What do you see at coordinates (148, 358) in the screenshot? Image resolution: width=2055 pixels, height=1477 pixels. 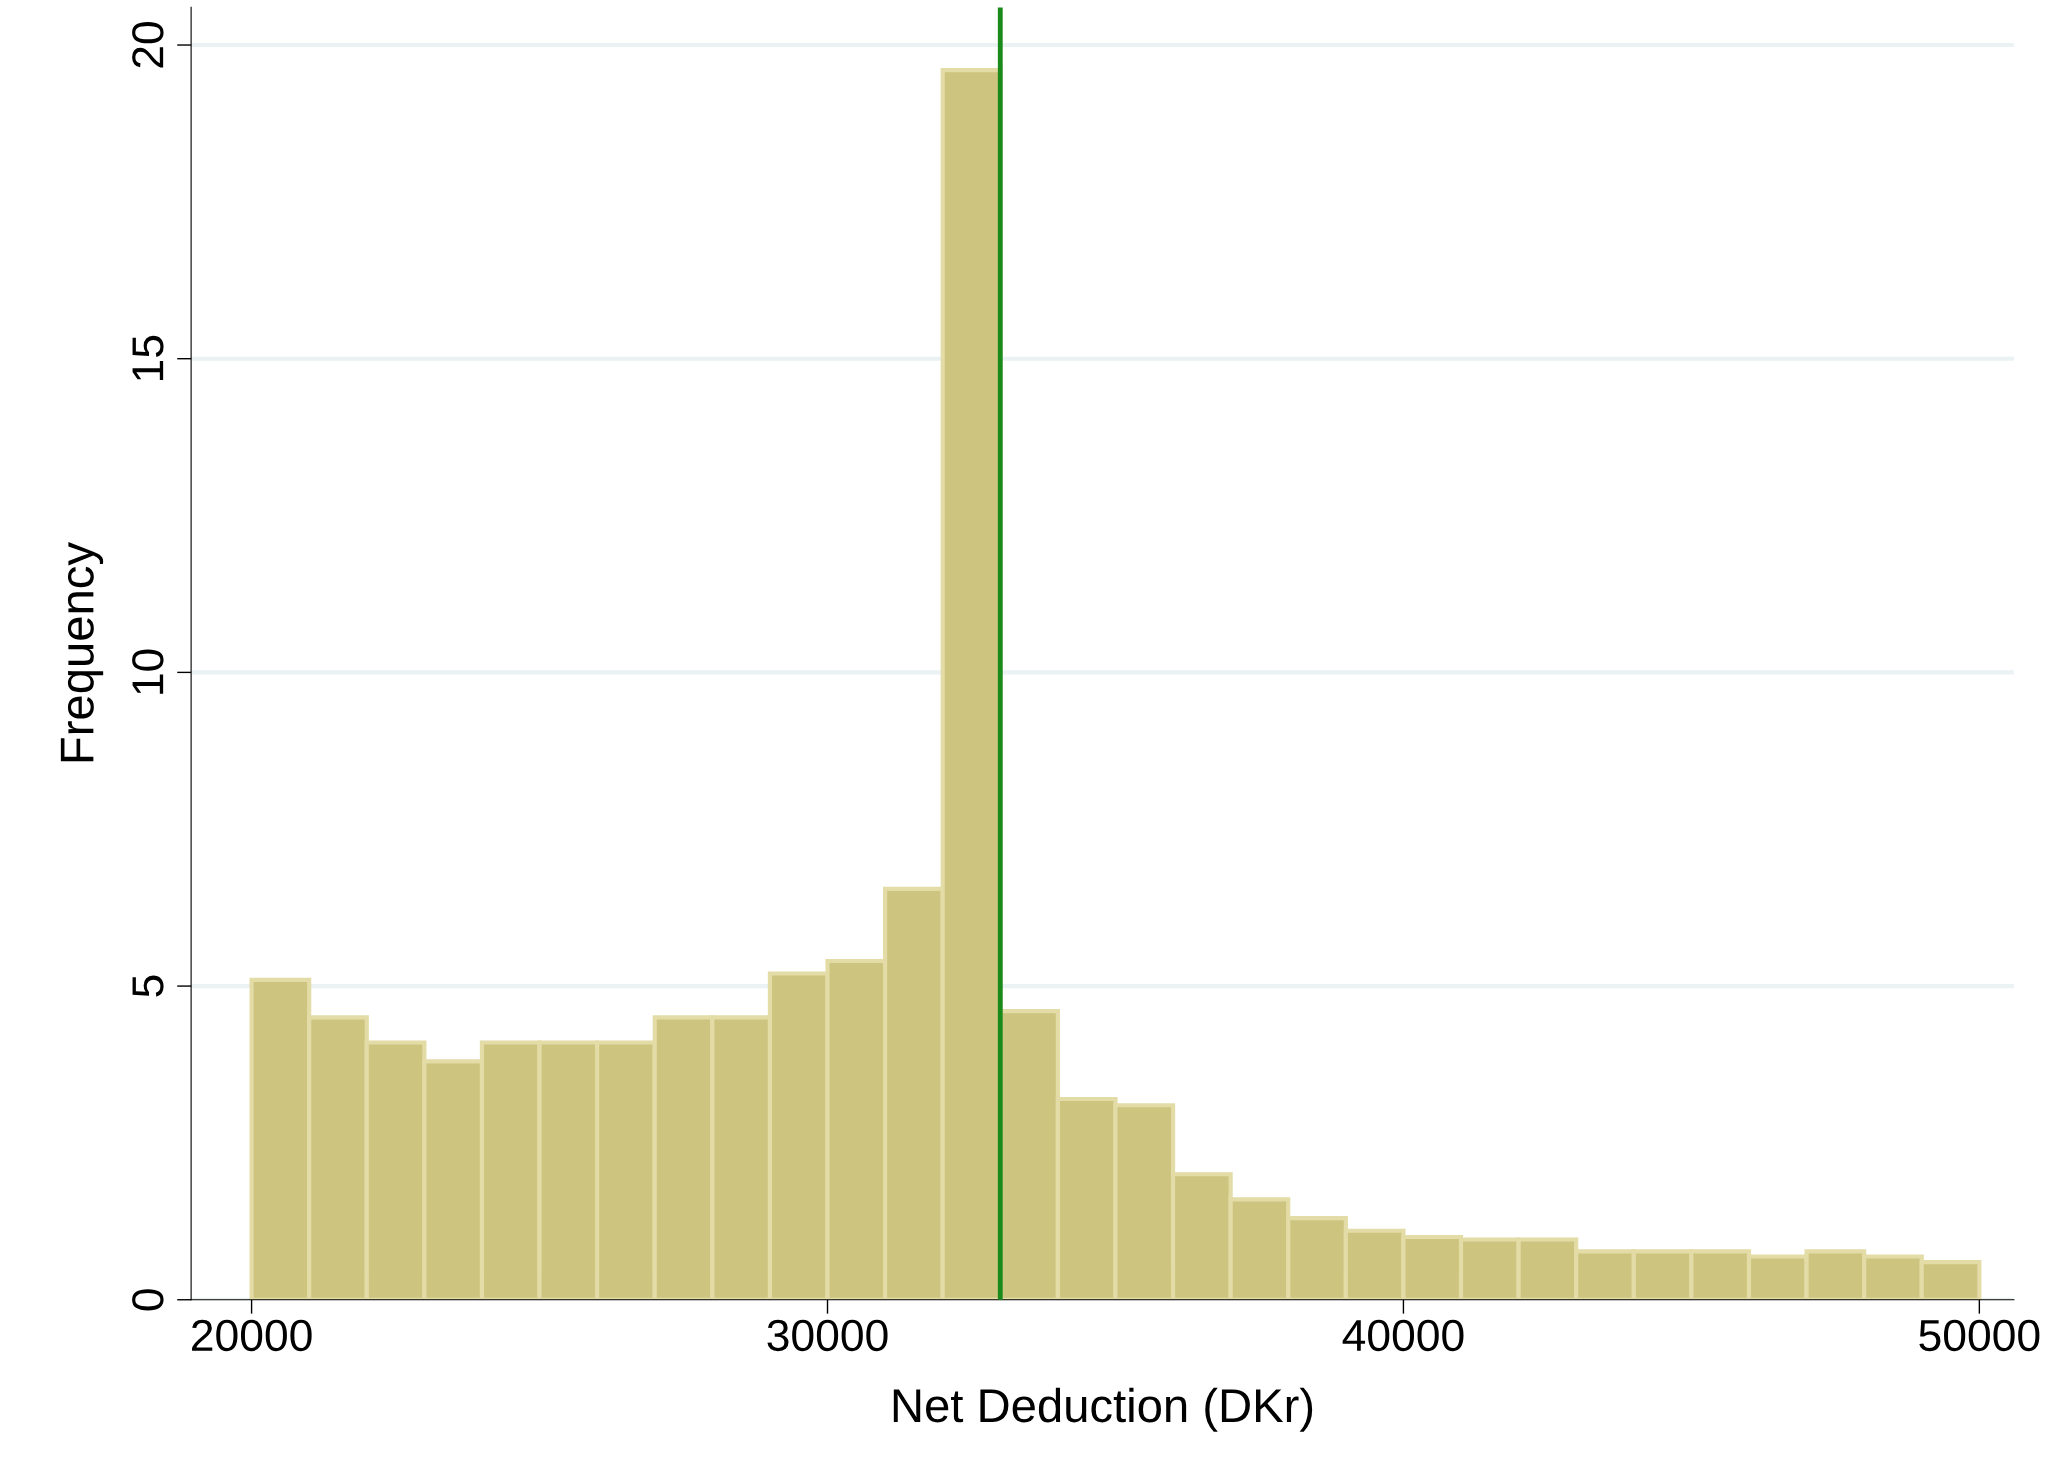 I see `y-tick-label: 15` at bounding box center [148, 358].